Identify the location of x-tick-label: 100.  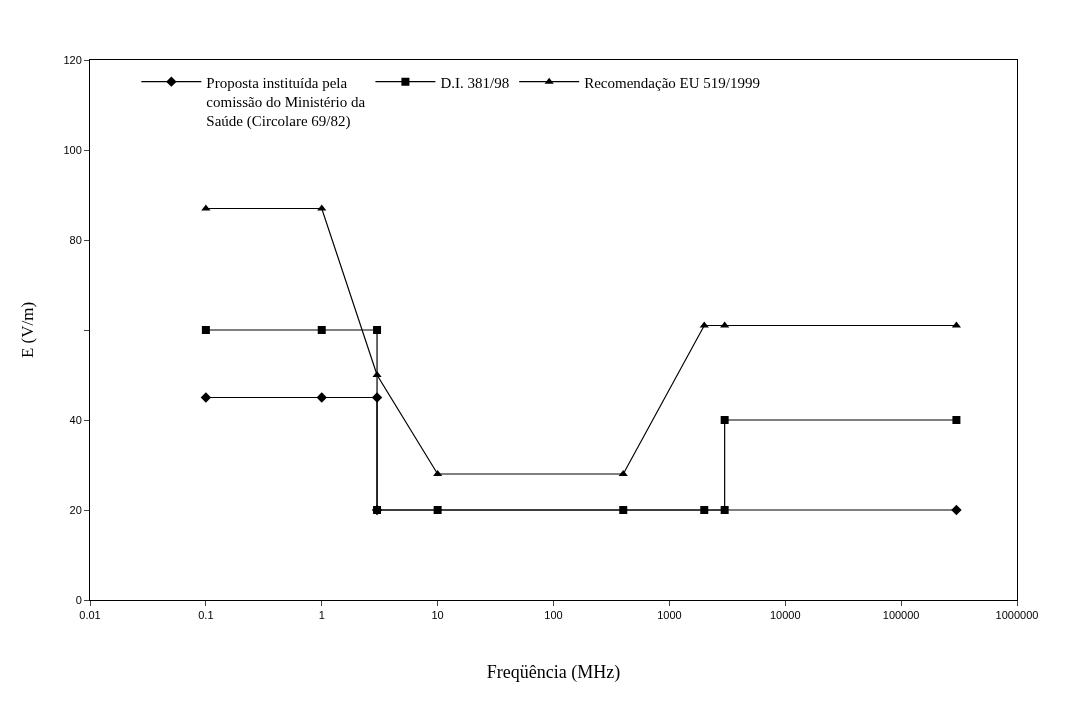
(553, 615).